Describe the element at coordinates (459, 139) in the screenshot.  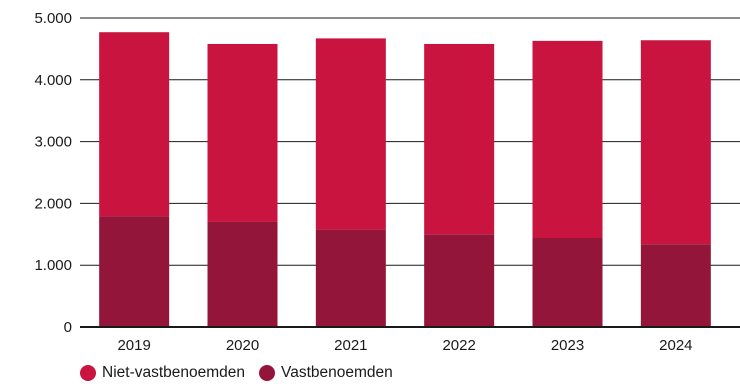
I see `bar-niet-vastbenoemden-2022` at that location.